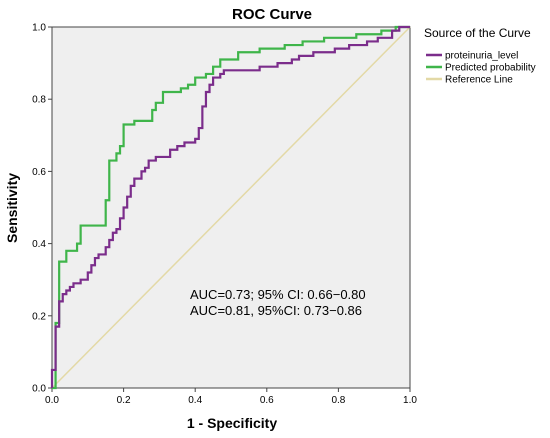  I want to click on auc-annotation-2: AUC=0.81, 95%CI: 0.73−0.86, so click(276, 310).